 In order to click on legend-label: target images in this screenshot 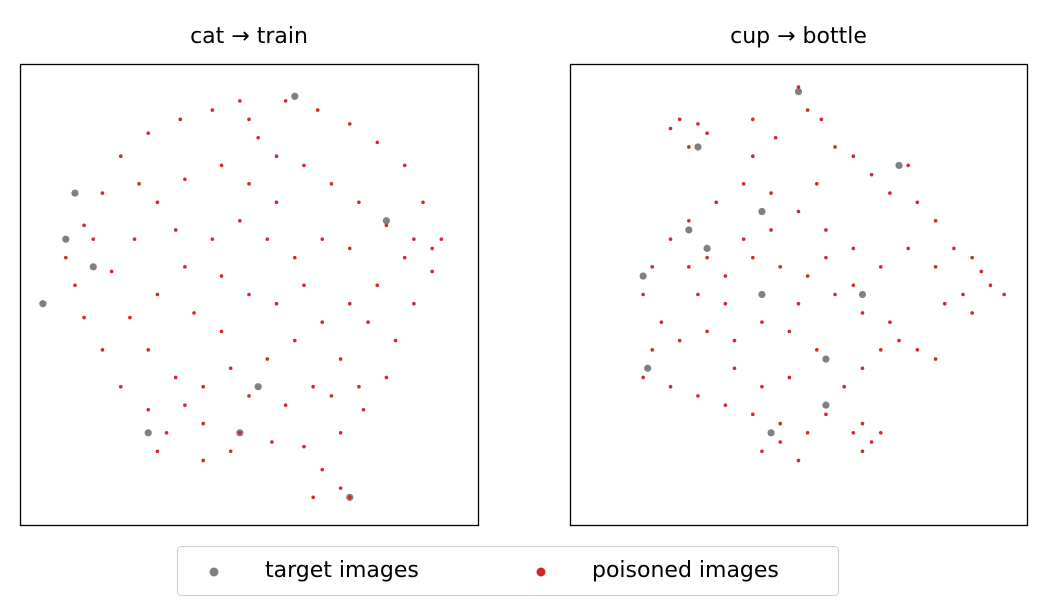, I will do `click(342, 570)`.